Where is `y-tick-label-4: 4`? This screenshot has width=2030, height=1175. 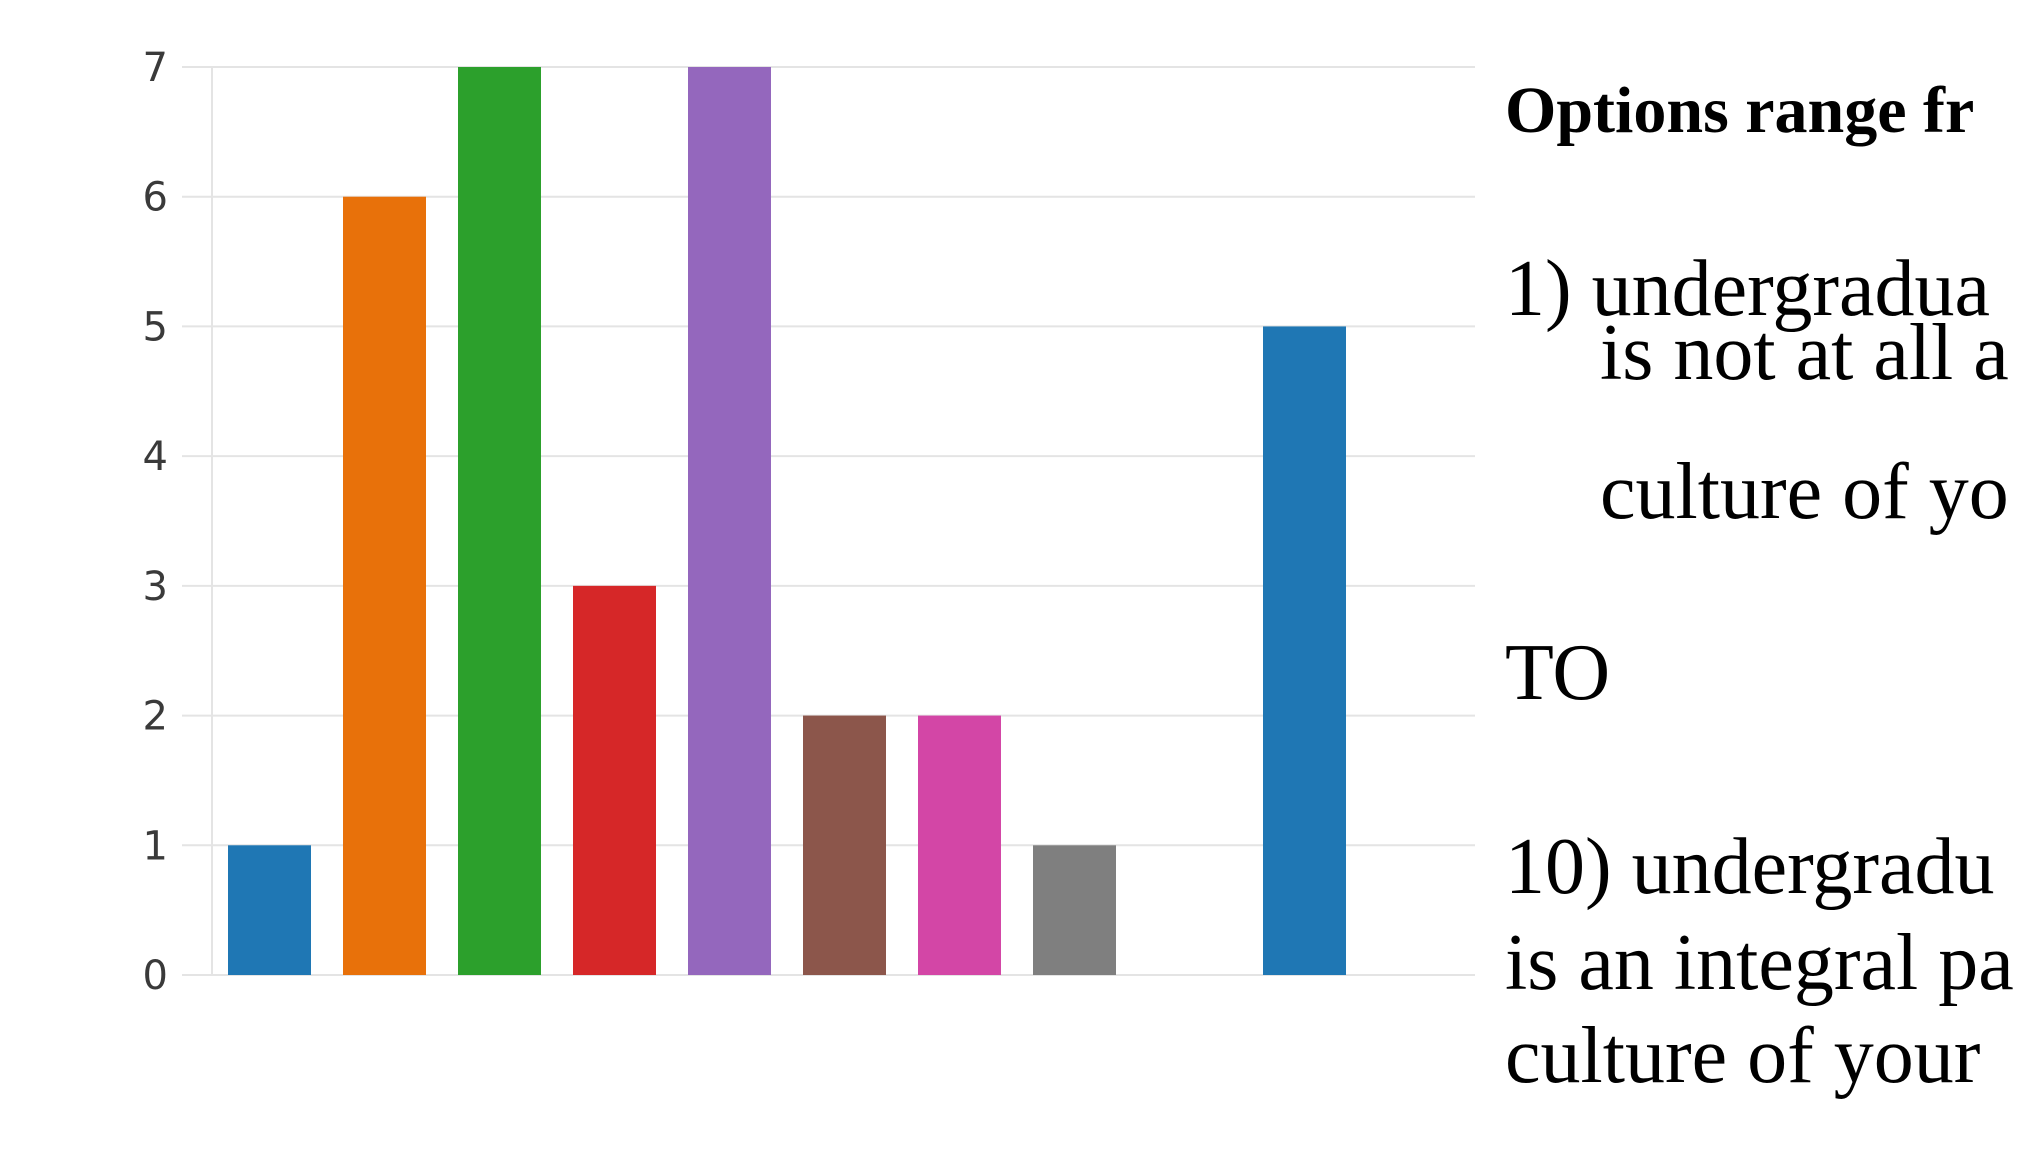 y-tick-label-4: 4 is located at coordinates (155, 457).